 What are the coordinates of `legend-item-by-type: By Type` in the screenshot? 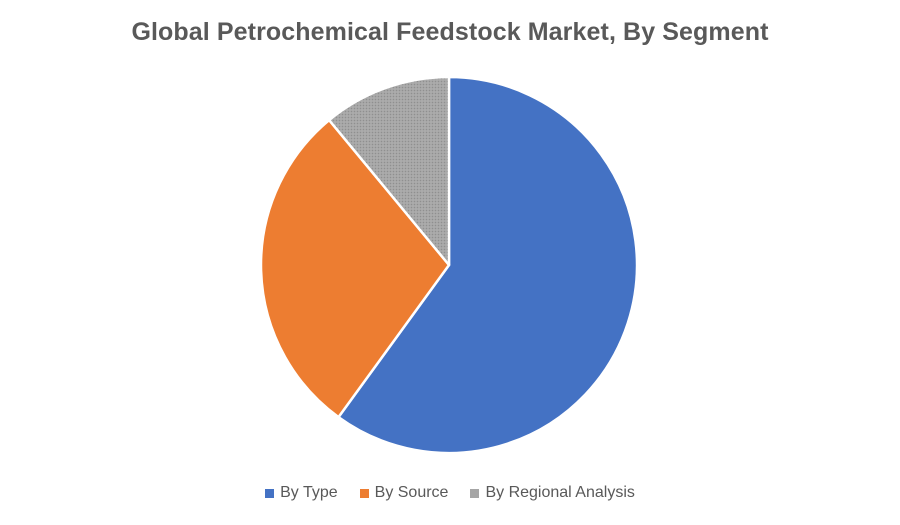 It's located at (301, 493).